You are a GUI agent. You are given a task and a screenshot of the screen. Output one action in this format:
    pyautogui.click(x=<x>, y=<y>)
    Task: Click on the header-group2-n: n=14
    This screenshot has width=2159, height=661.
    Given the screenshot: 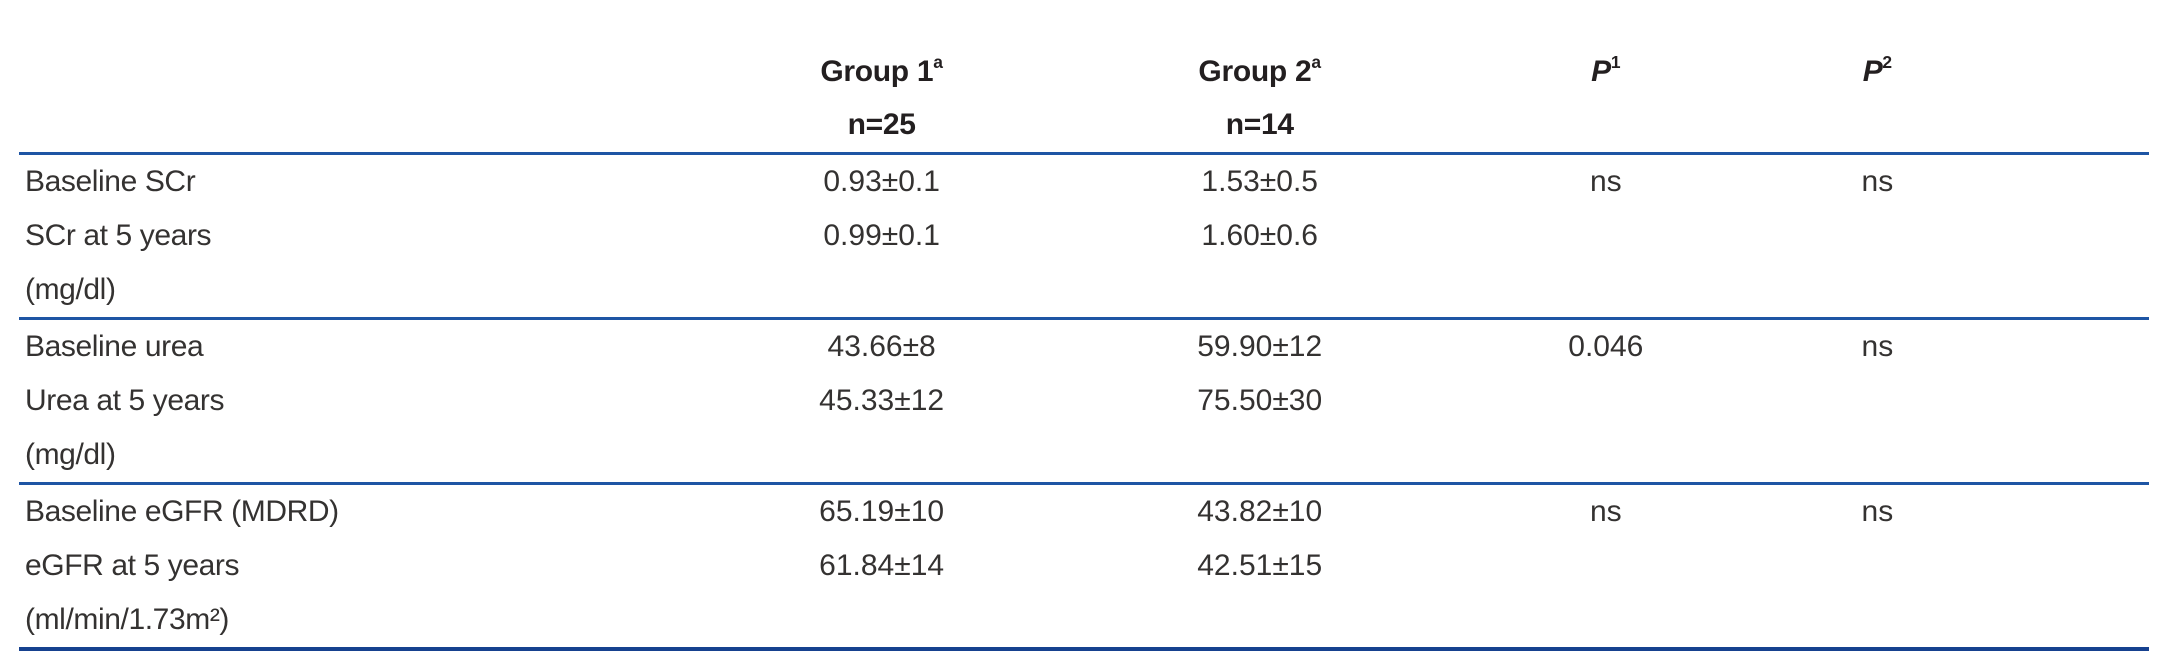 What is the action you would take?
    pyautogui.click(x=1259, y=124)
    